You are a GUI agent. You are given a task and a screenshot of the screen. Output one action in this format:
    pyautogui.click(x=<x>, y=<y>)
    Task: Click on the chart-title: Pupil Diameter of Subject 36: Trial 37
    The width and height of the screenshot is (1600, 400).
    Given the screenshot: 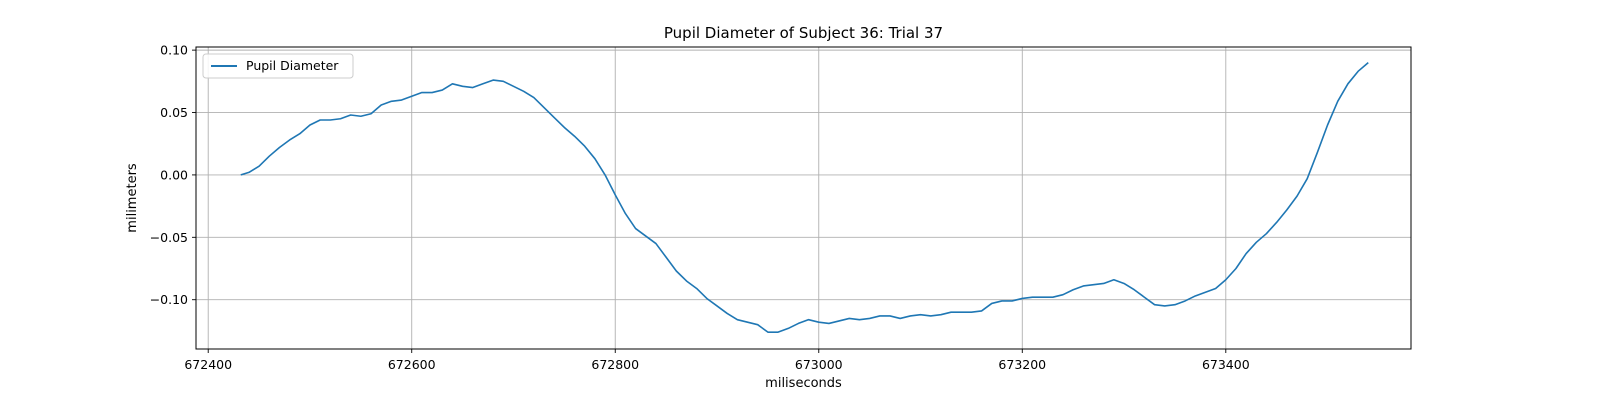 What is the action you would take?
    pyautogui.click(x=803, y=33)
    